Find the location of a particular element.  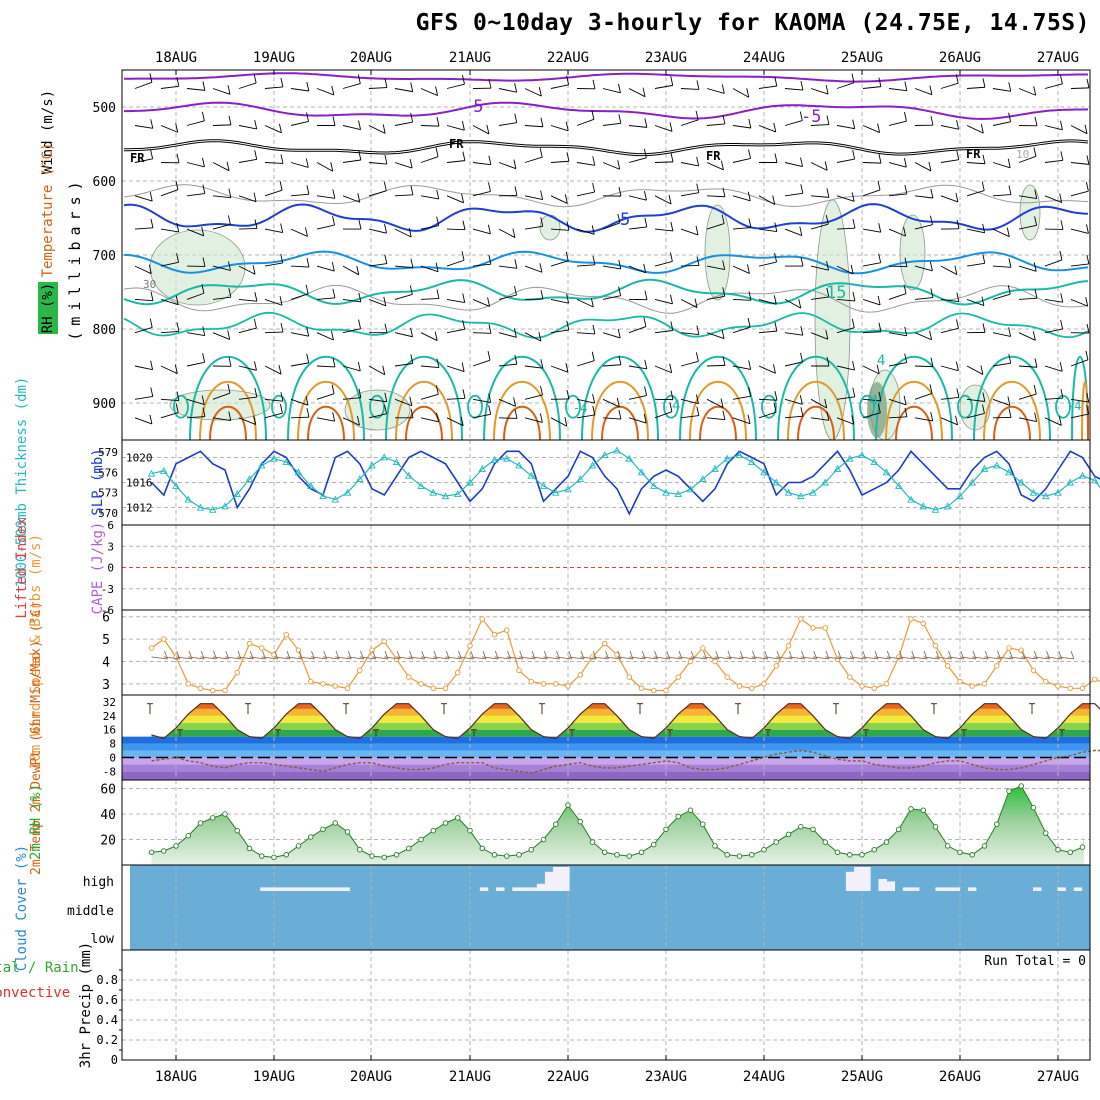

isotherm-label: 5 is located at coordinates (625, 220).